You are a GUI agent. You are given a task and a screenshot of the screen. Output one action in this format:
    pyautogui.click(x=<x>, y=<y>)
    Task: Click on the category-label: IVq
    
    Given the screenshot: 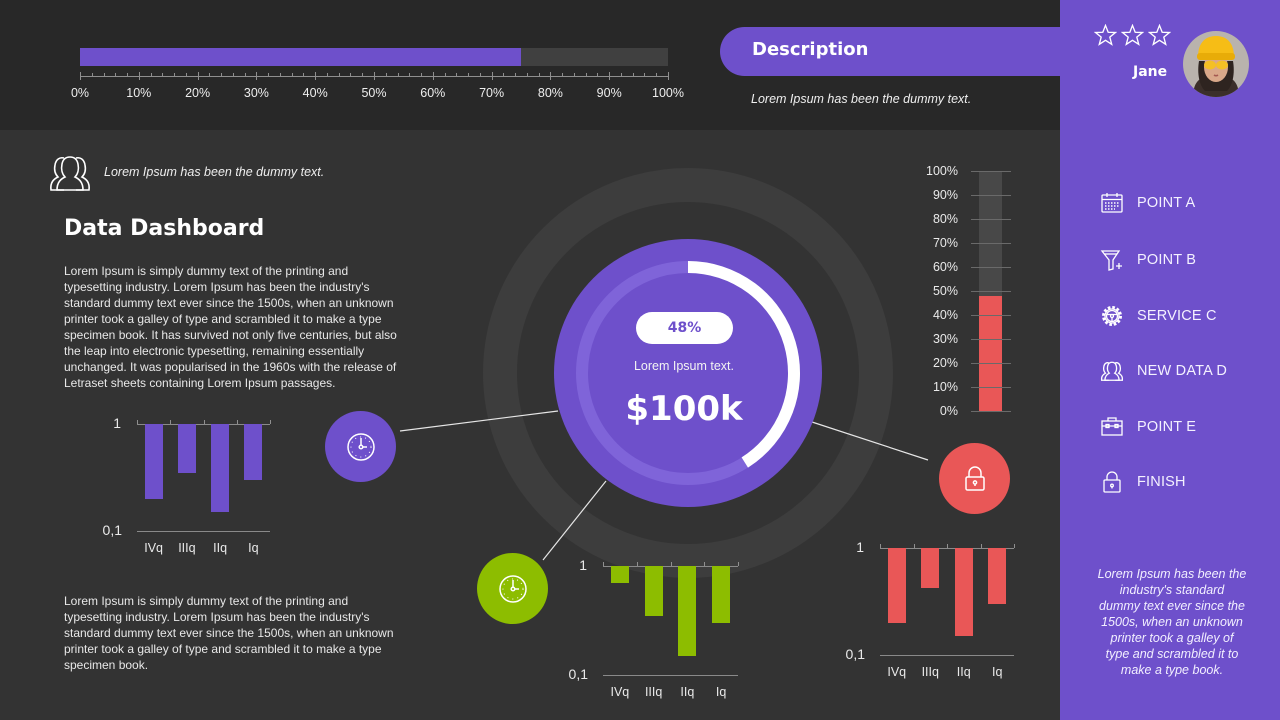 What is the action you would take?
    pyautogui.click(x=897, y=672)
    